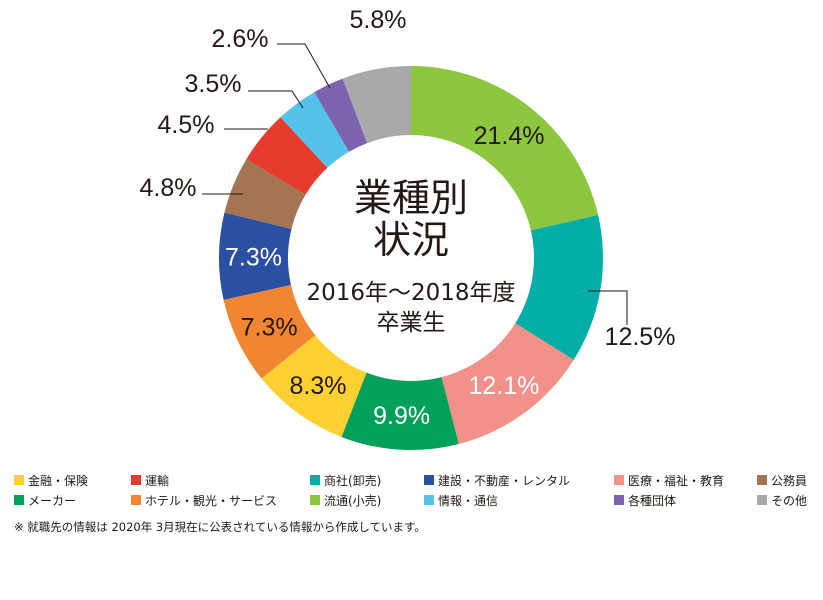 The image size is (823, 600). I want to click on legend-item: メーカー, so click(45, 500).